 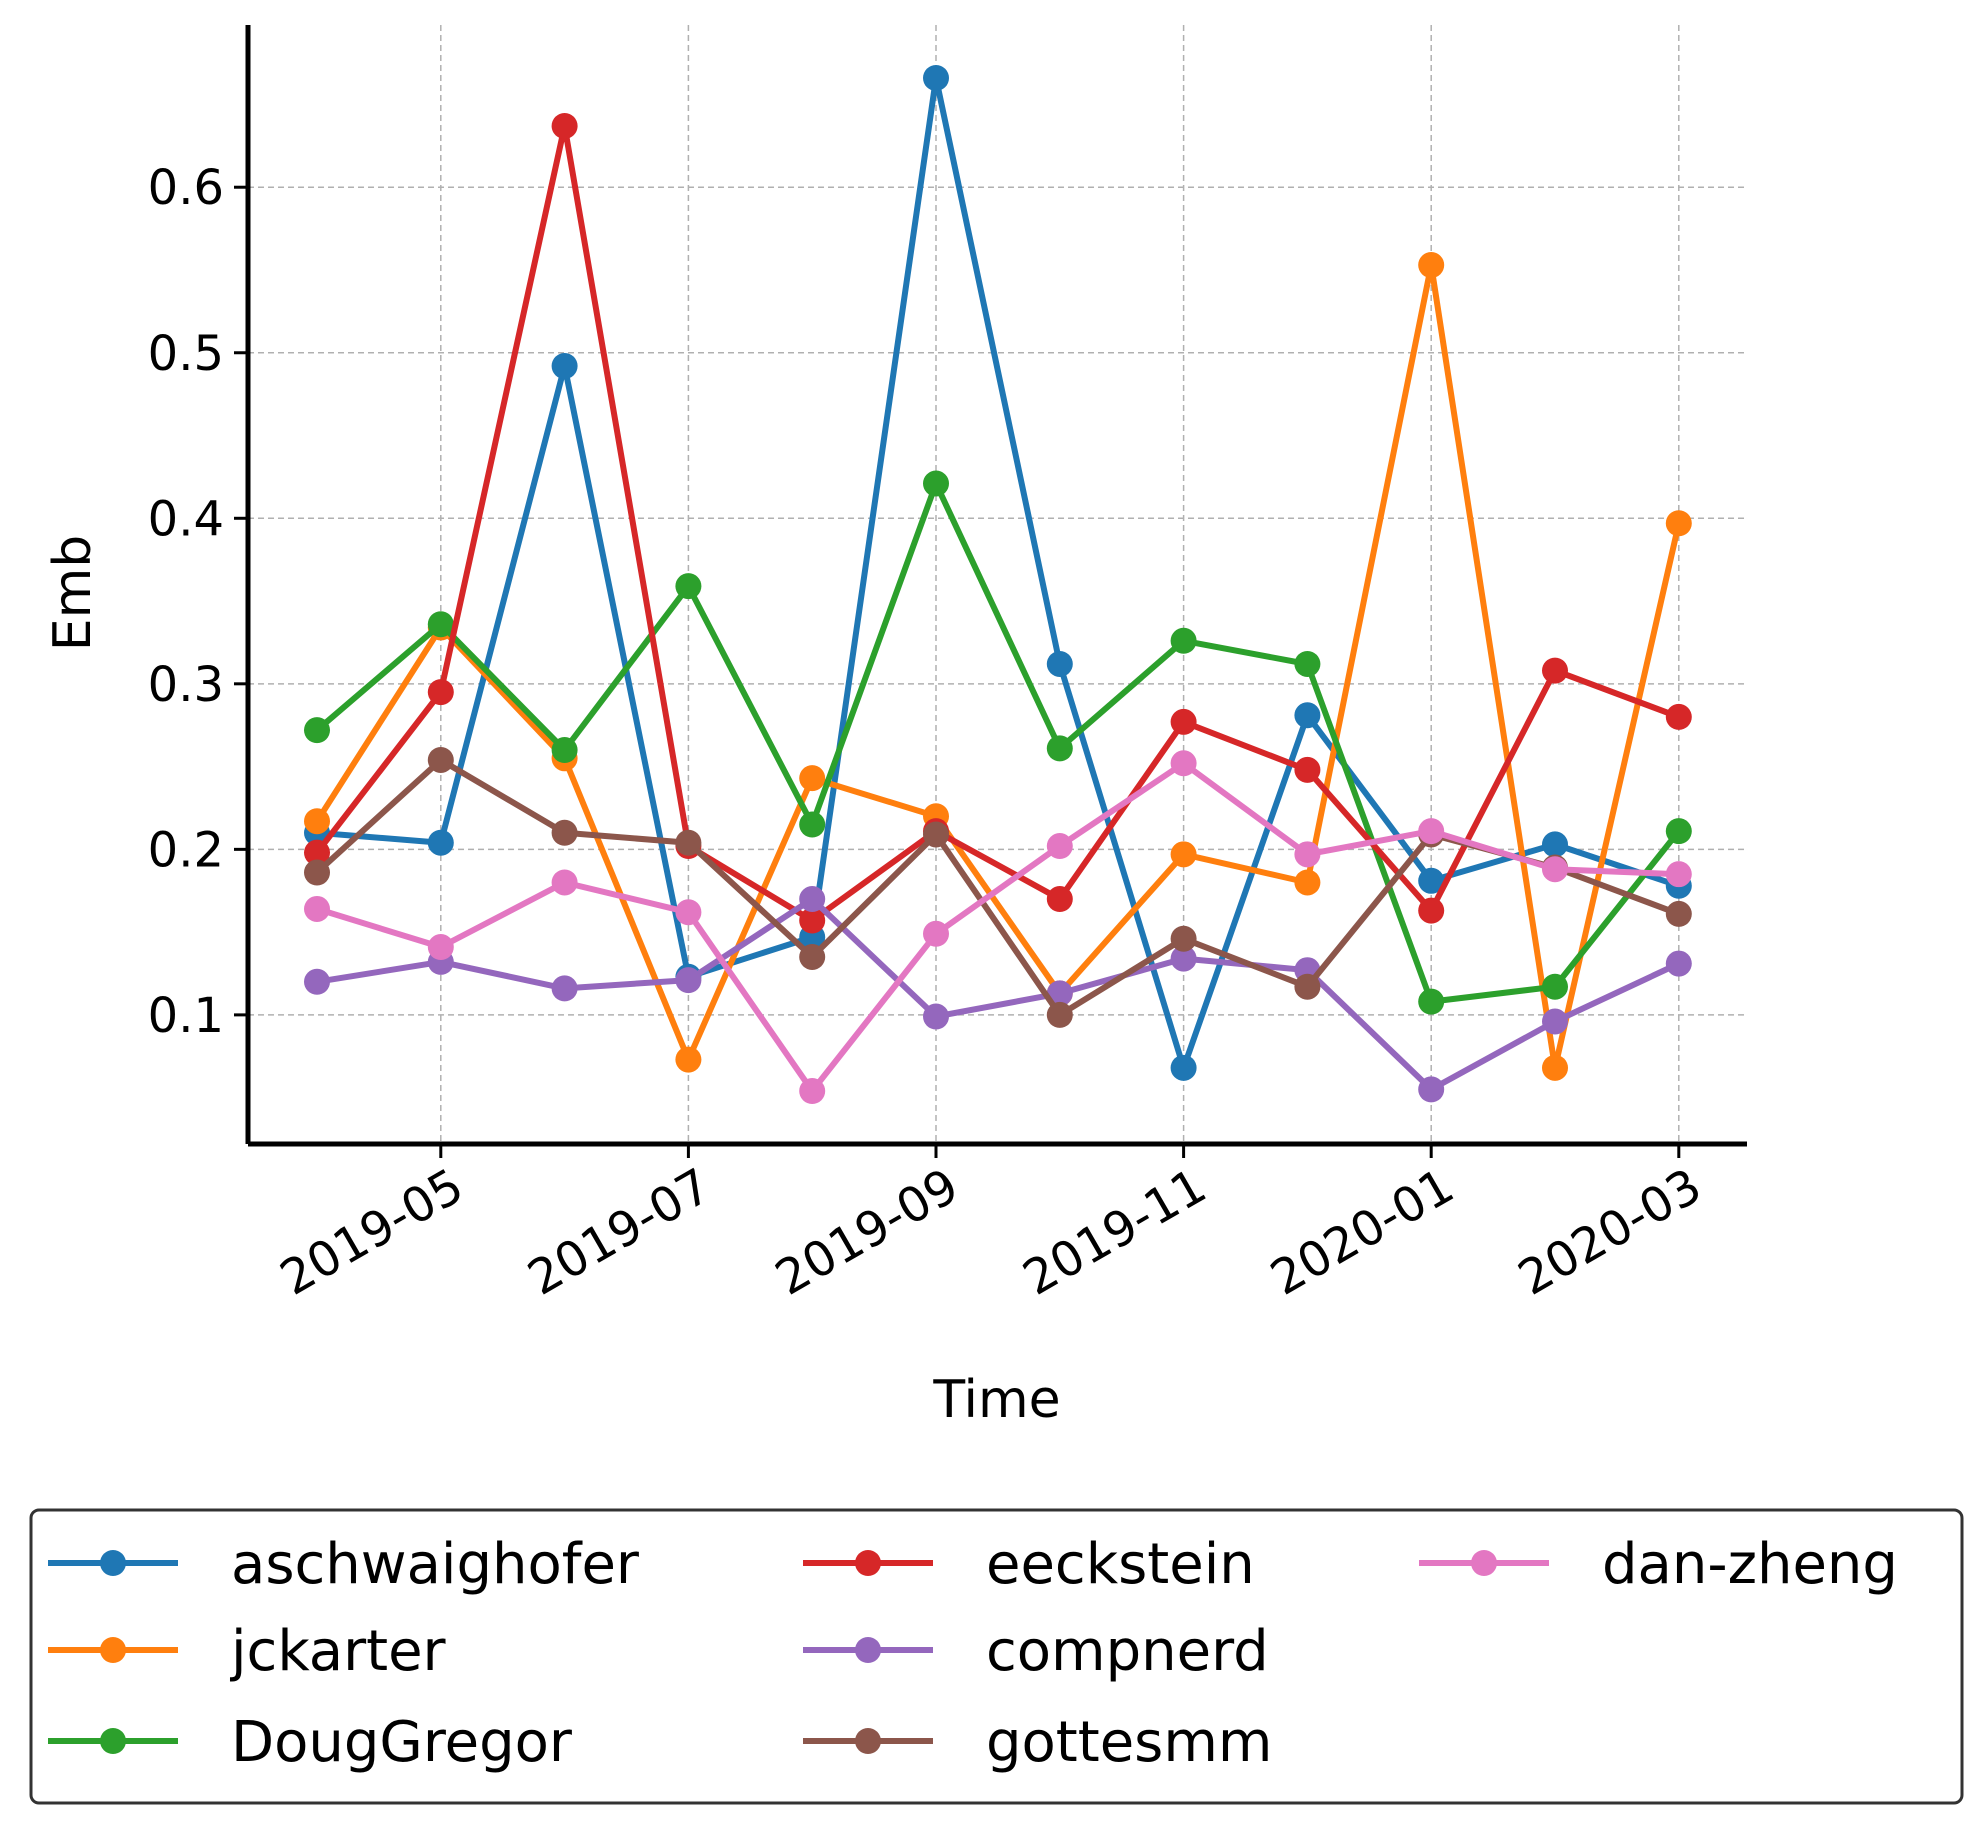 I want to click on x-tick-label: 2019-11, so click(x=1115, y=1232).